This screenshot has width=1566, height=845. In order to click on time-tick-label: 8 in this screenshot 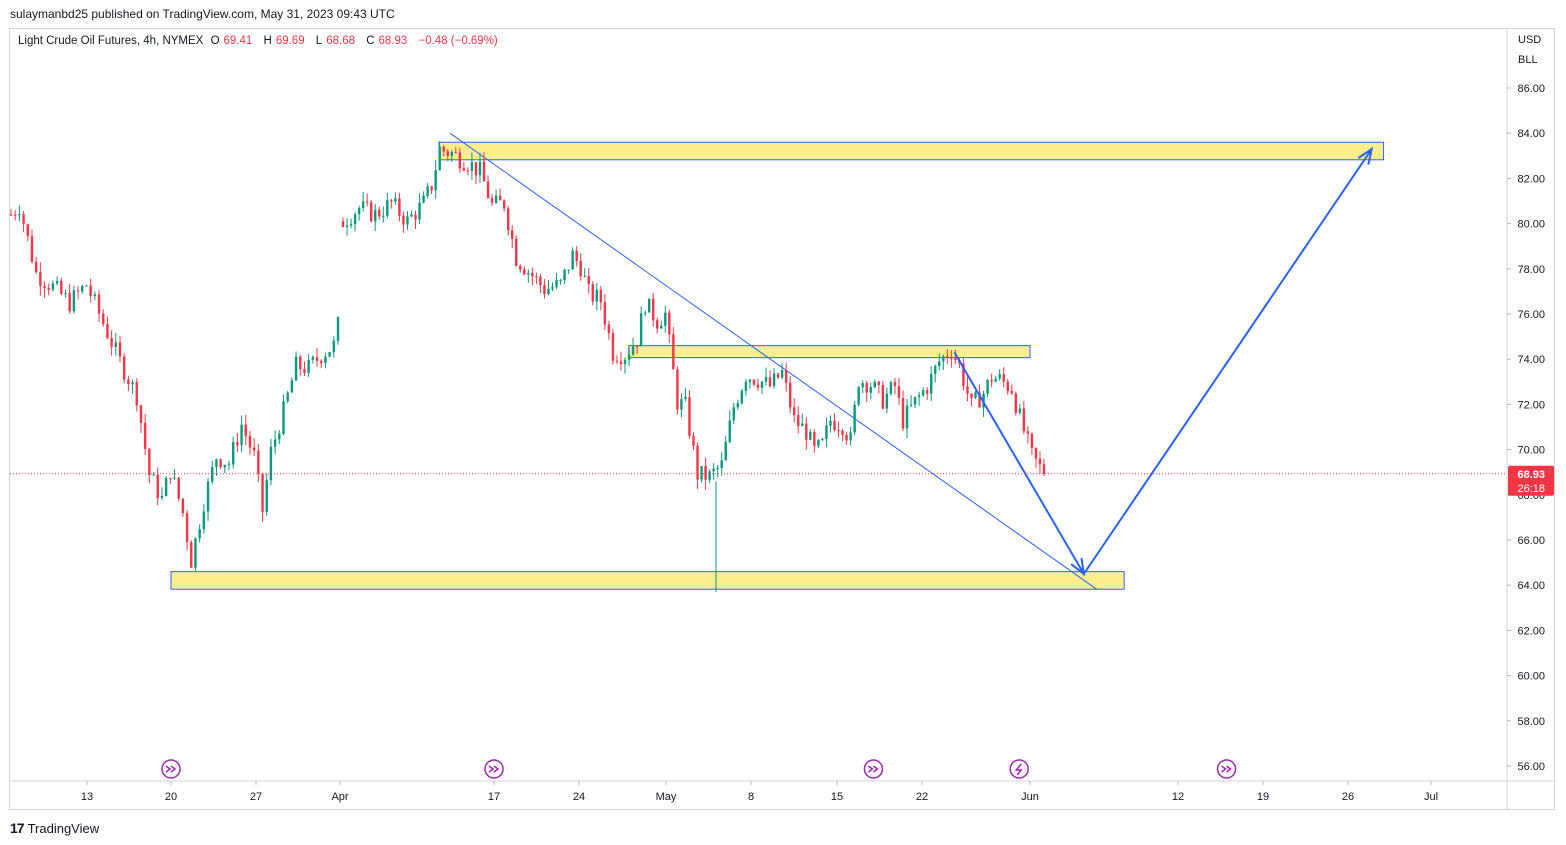, I will do `click(751, 797)`.